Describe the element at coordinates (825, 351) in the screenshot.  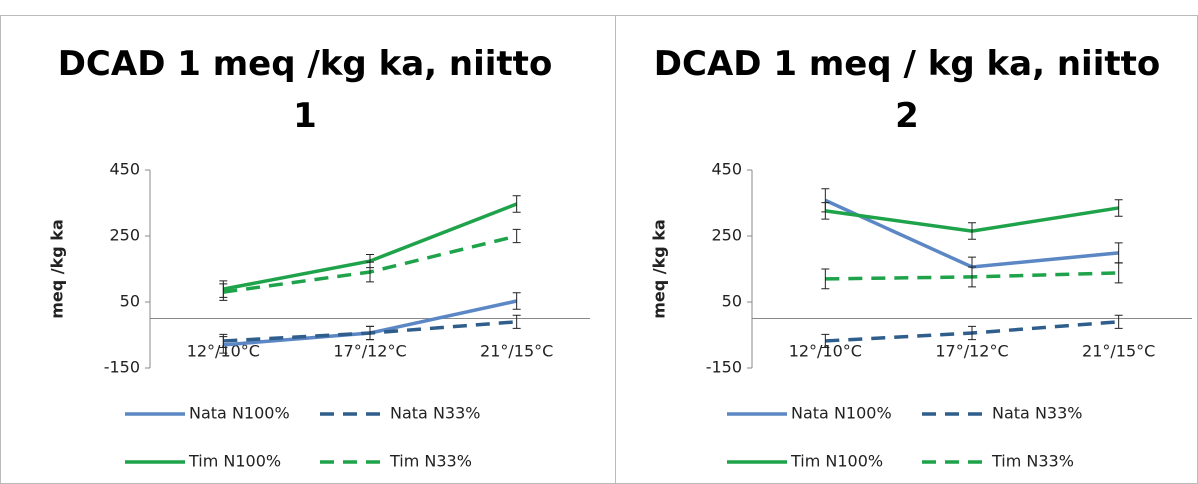
I see `x-tick-label: 12°/10°C` at that location.